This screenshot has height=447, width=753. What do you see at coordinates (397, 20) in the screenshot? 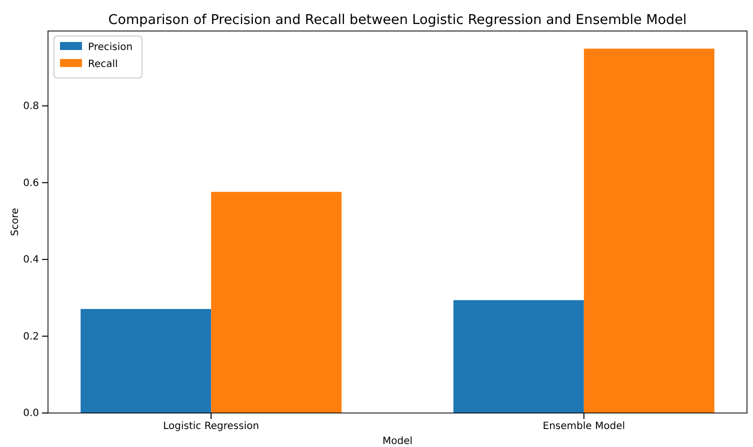
I see `chart-title: Comparison of Precision and Recall between Logistic Regression and Ensemble Model` at bounding box center [397, 20].